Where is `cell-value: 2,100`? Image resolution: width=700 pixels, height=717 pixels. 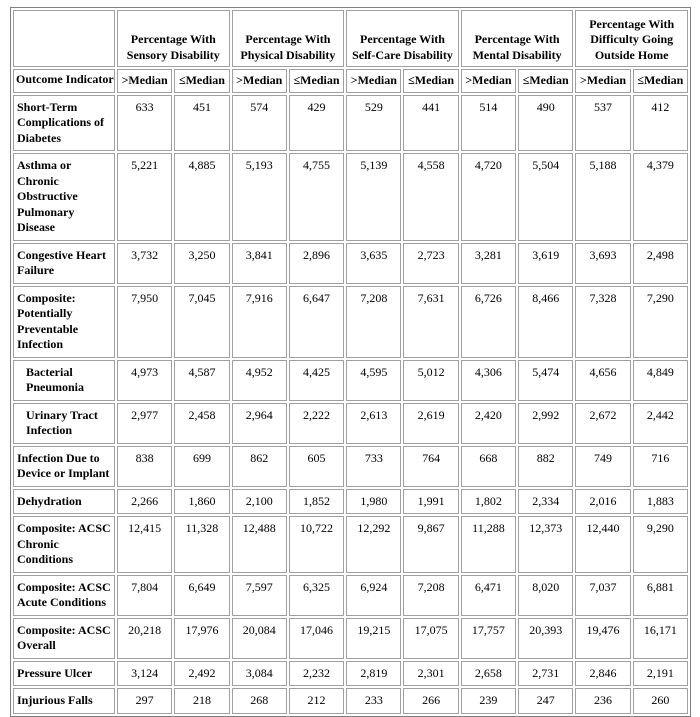
cell-value: 2,100 is located at coordinates (259, 501).